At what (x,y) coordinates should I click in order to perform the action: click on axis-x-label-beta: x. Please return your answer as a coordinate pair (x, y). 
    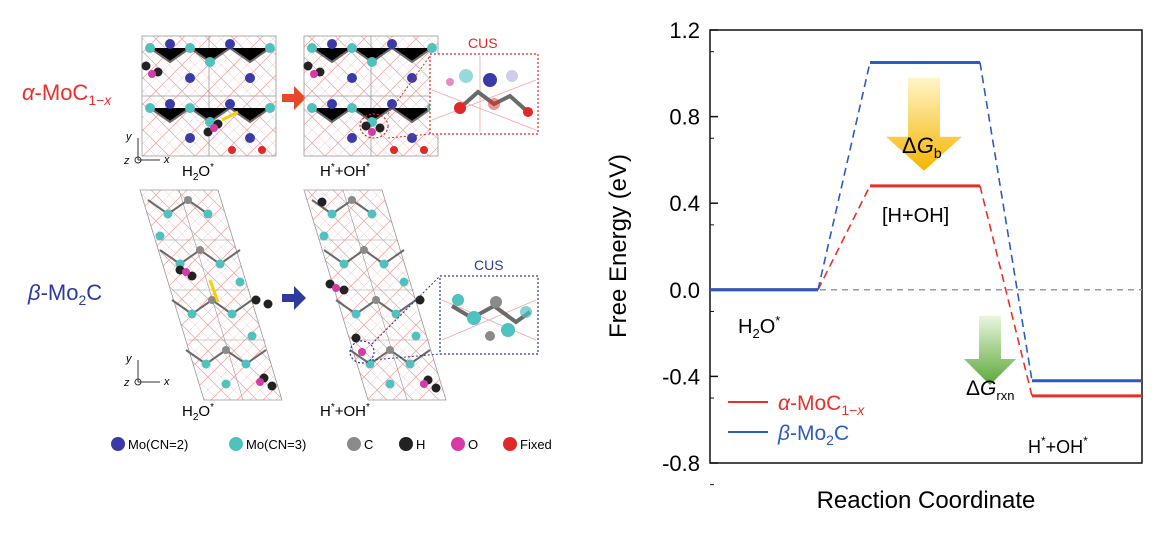
    Looking at the image, I should click on (166, 382).